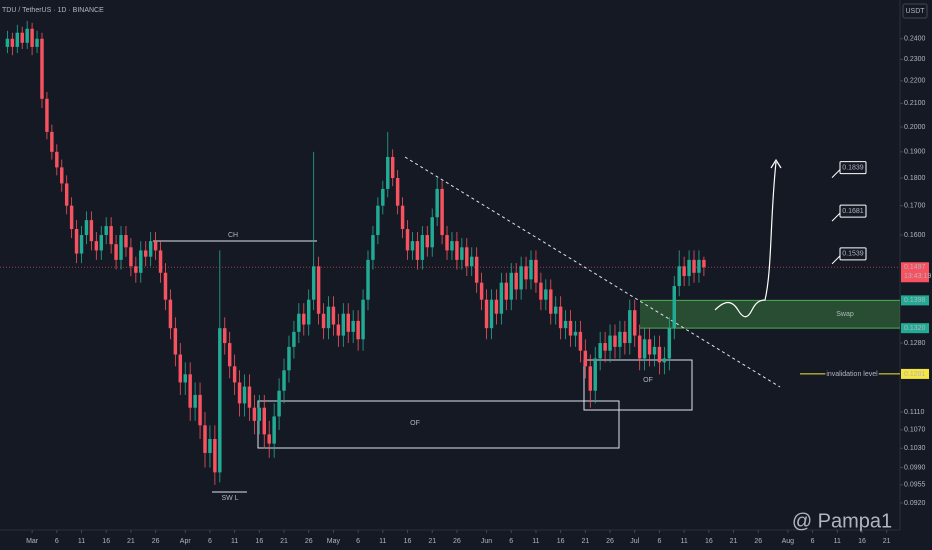 This screenshot has height=550, width=932. What do you see at coordinates (915, 467) in the screenshot?
I see `y-tick-label: 0.0990` at bounding box center [915, 467].